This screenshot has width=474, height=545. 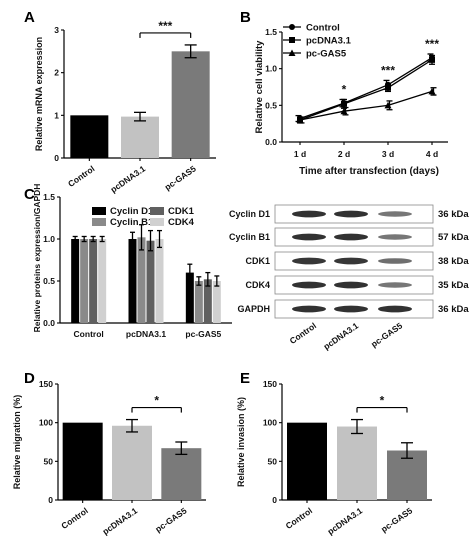 I want to click on x-tick-label: pcDNA3.1, so click(x=146, y=334).